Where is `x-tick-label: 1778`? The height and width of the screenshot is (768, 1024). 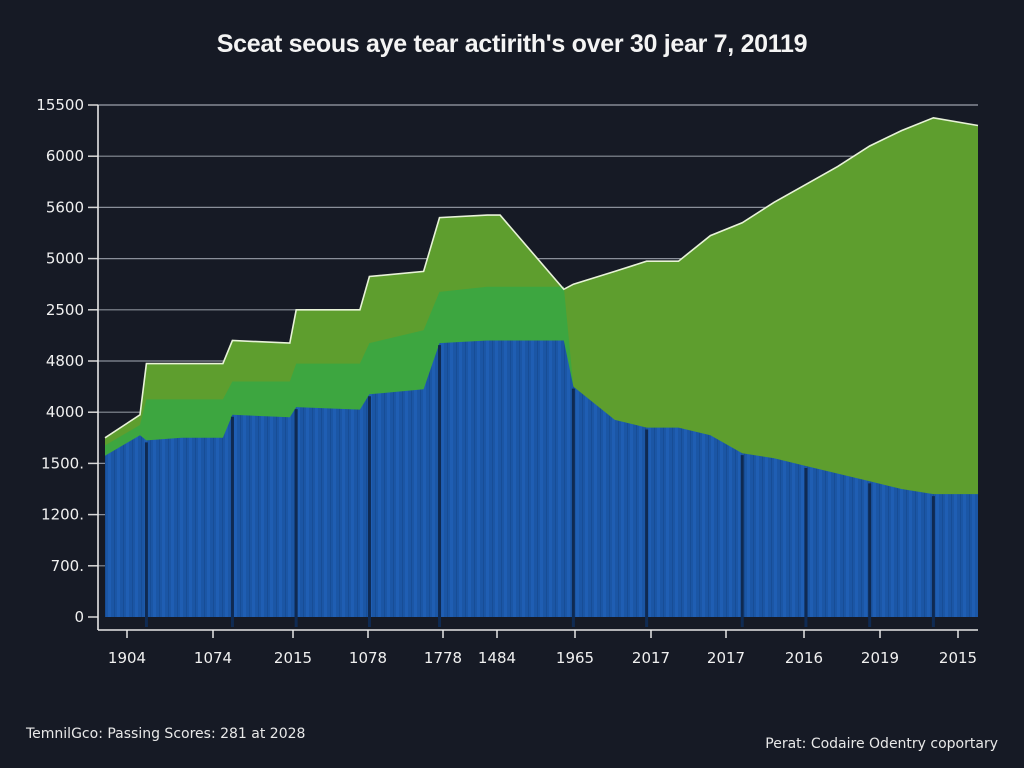
x-tick-label: 1778 is located at coordinates (443, 658).